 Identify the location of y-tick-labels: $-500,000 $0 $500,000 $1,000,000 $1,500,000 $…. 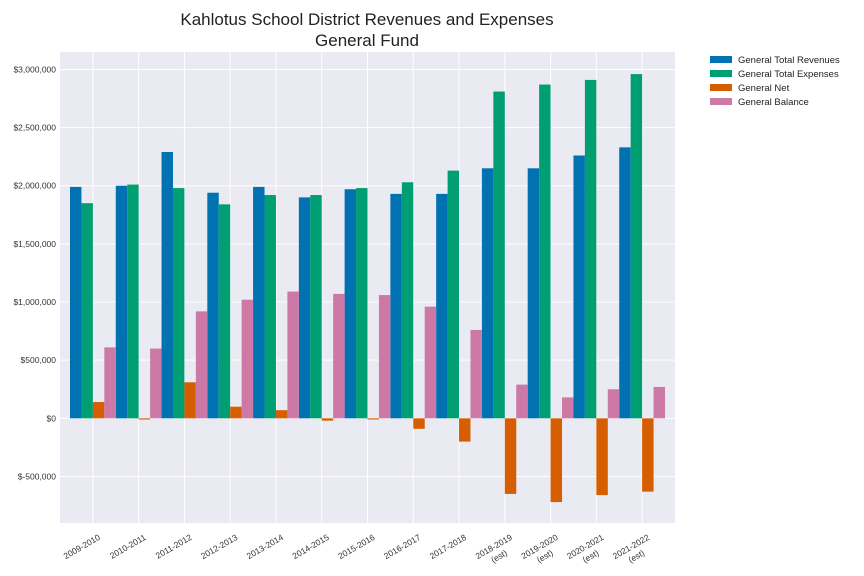
(34, 272).